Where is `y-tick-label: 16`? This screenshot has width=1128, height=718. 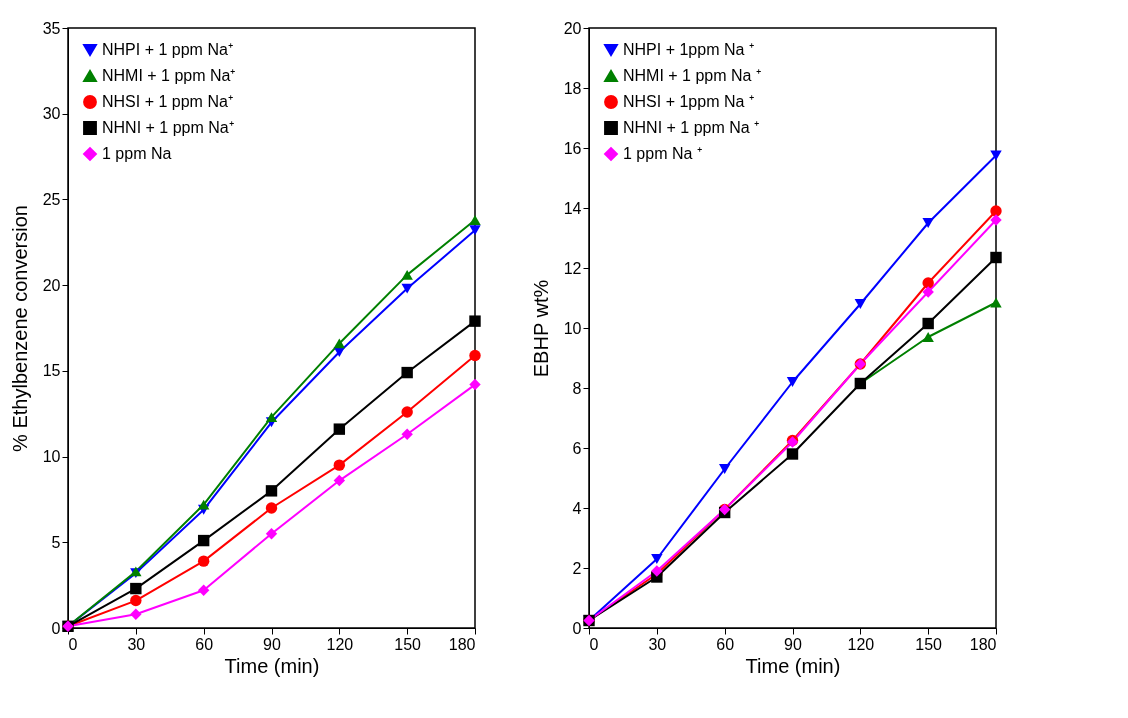
y-tick-label: 16 is located at coordinates (572, 148).